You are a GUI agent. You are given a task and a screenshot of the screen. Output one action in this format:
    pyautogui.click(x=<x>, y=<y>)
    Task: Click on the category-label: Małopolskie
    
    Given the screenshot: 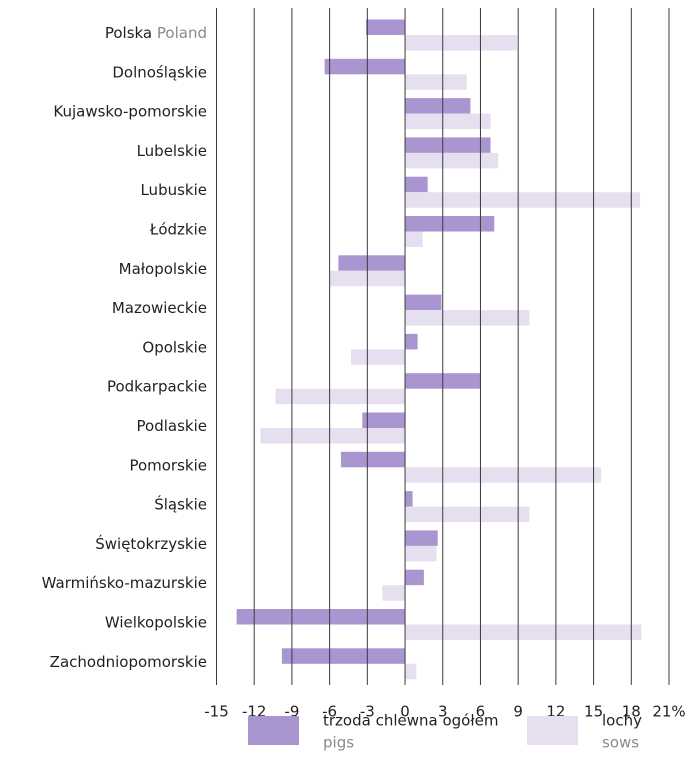 What is the action you would take?
    pyautogui.click(x=163, y=268)
    